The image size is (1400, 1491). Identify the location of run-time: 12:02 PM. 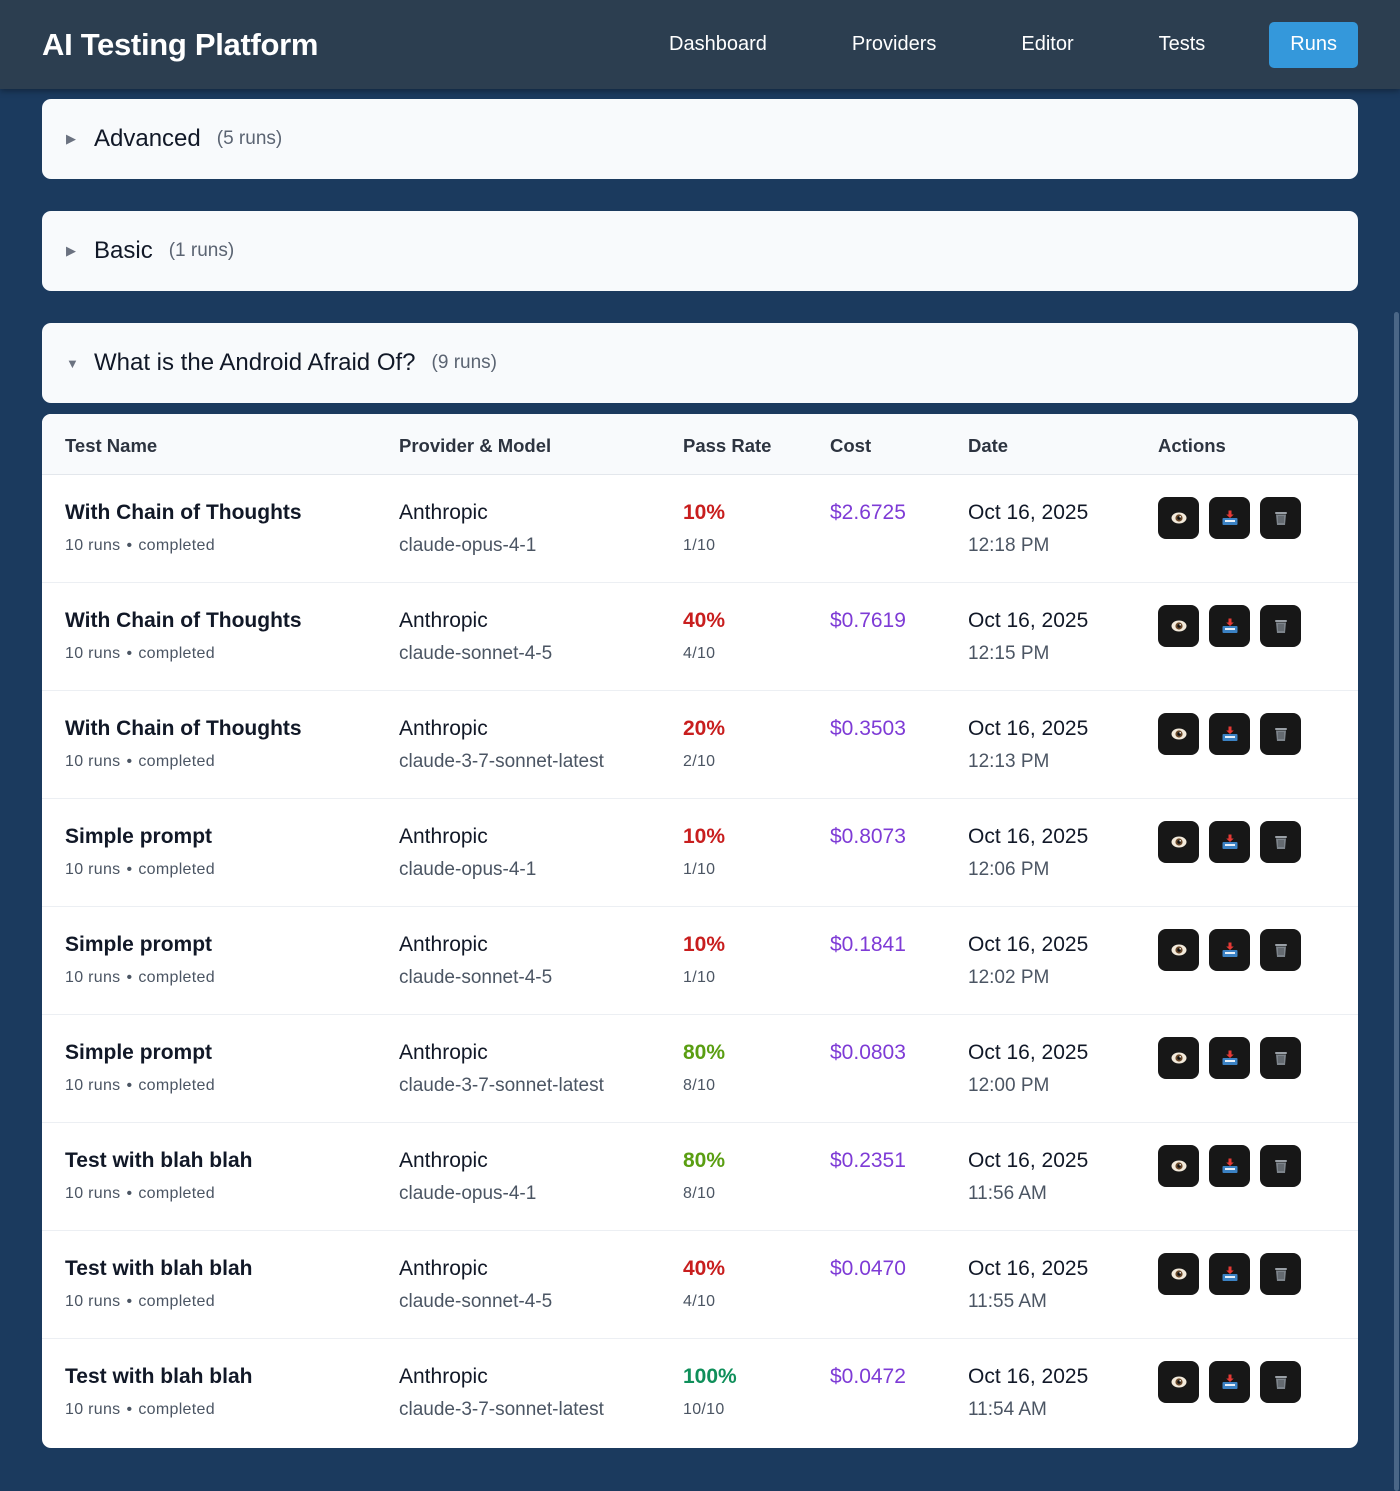
(1009, 977).